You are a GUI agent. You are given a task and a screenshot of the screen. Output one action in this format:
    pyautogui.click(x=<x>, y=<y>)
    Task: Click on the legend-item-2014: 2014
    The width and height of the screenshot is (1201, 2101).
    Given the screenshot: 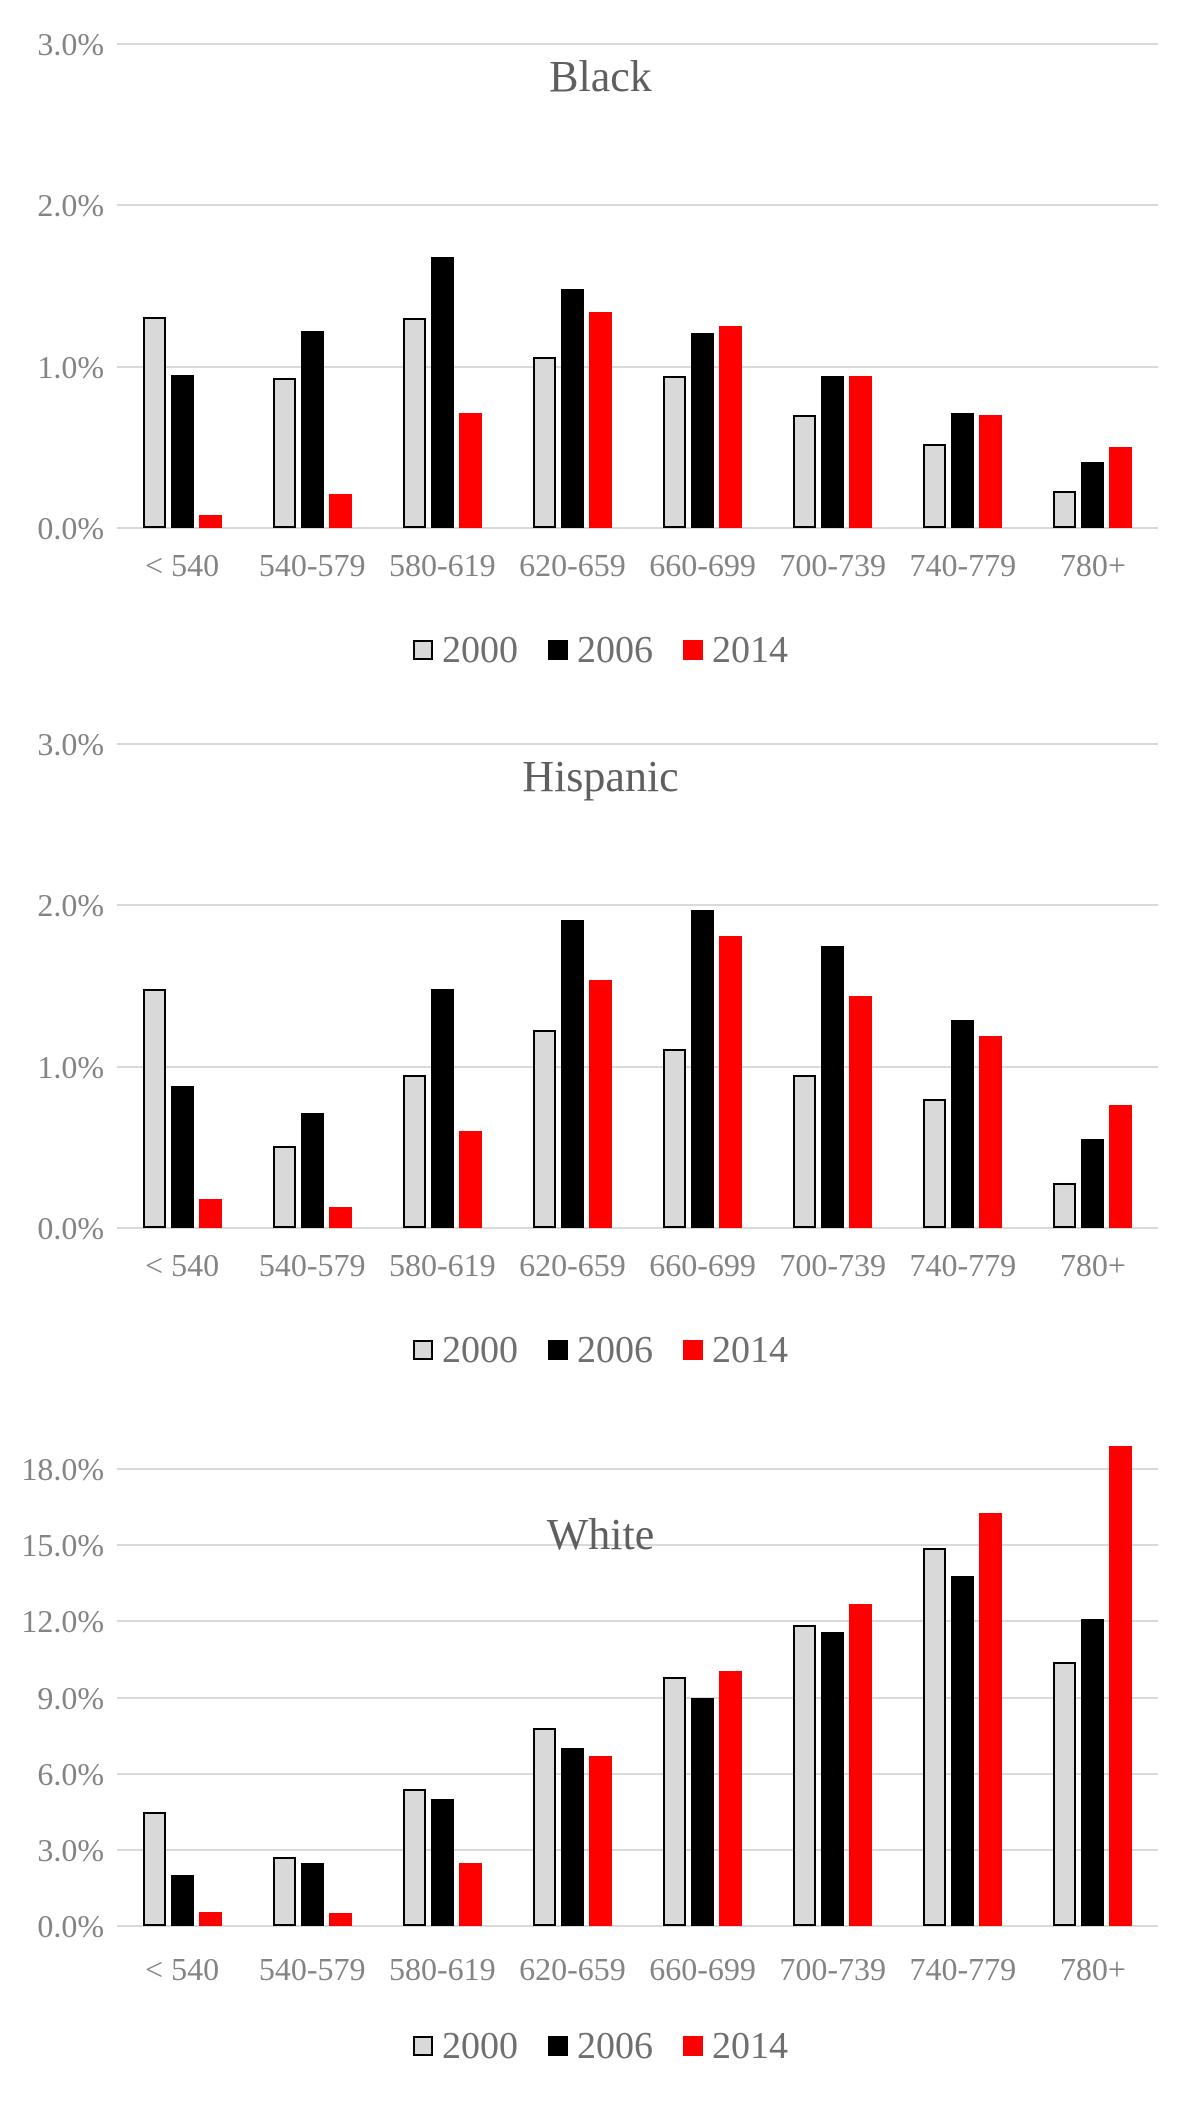 What is the action you would take?
    pyautogui.click(x=735, y=1350)
    